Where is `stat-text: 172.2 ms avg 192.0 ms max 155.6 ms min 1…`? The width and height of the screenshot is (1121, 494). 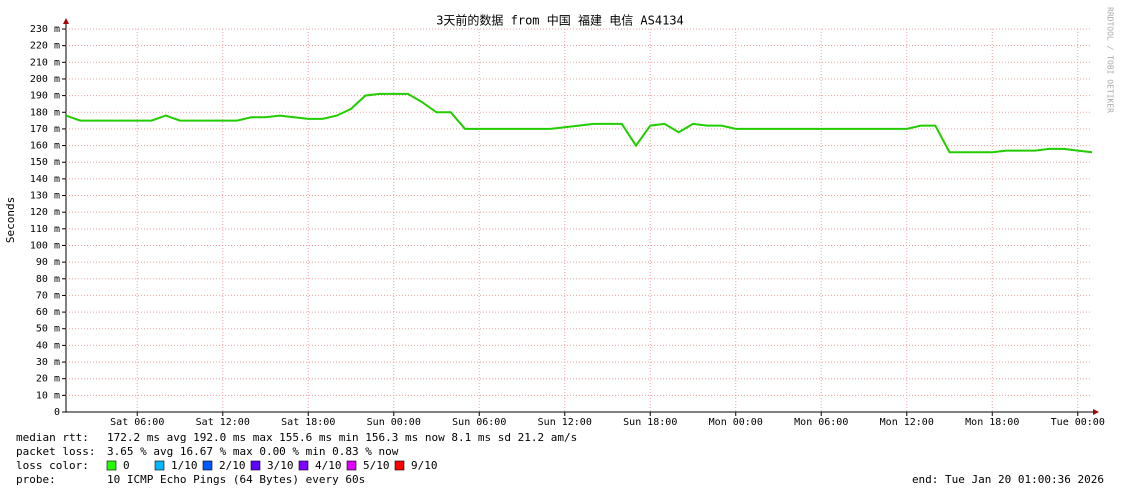 stat-text: 172.2 ms avg 192.0 ms max 155.6 ms min 1… is located at coordinates (342, 437).